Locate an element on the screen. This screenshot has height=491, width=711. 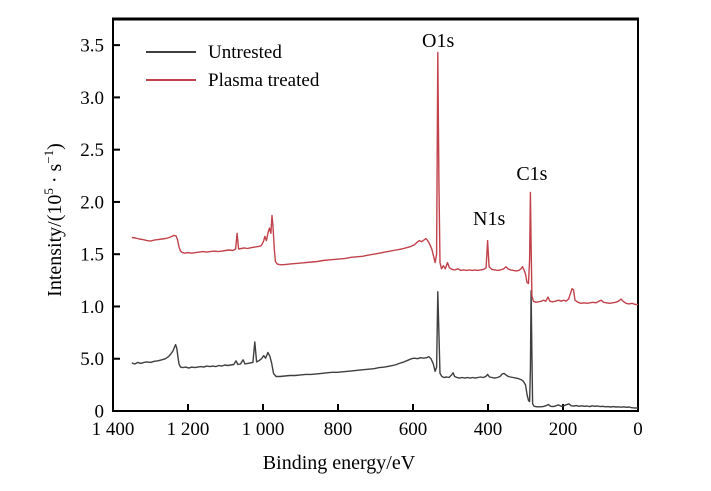
peak-label-c1s: C1s is located at coordinates (531, 174).